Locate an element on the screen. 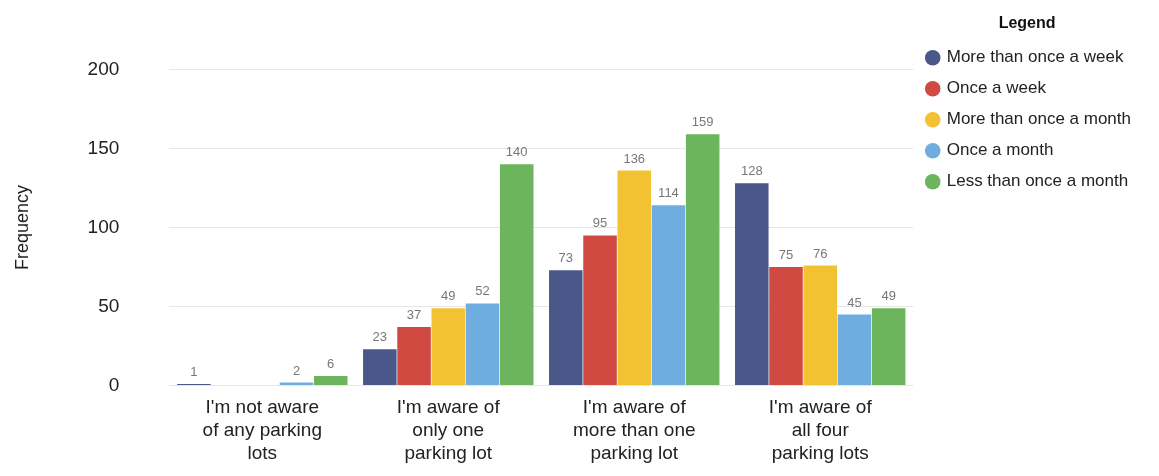 This screenshot has height=476, width=1159. data-label: 76 is located at coordinates (820, 253).